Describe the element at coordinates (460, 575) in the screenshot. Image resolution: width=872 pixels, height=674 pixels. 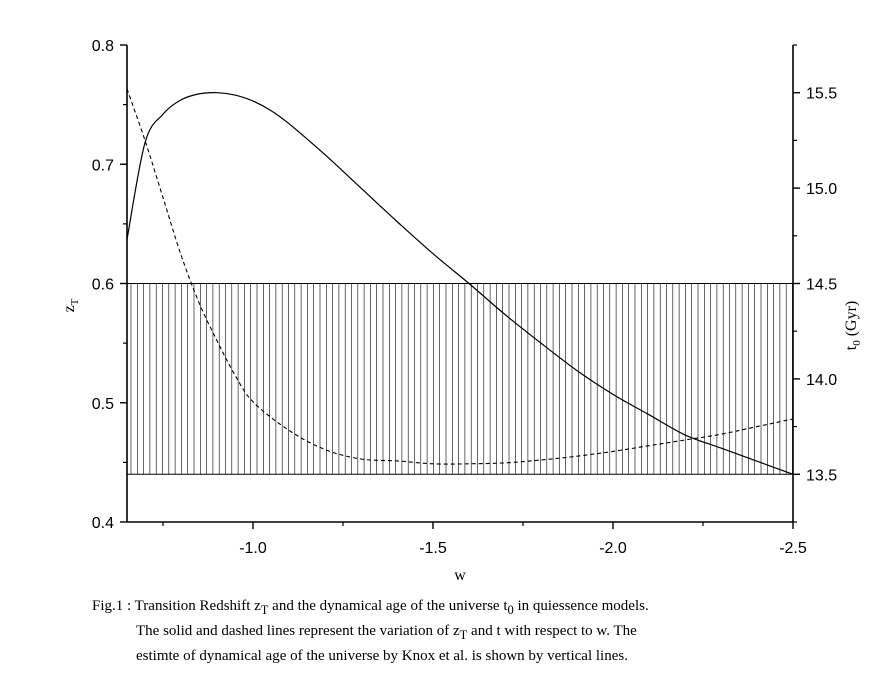
I see `x-axis-title: w` at that location.